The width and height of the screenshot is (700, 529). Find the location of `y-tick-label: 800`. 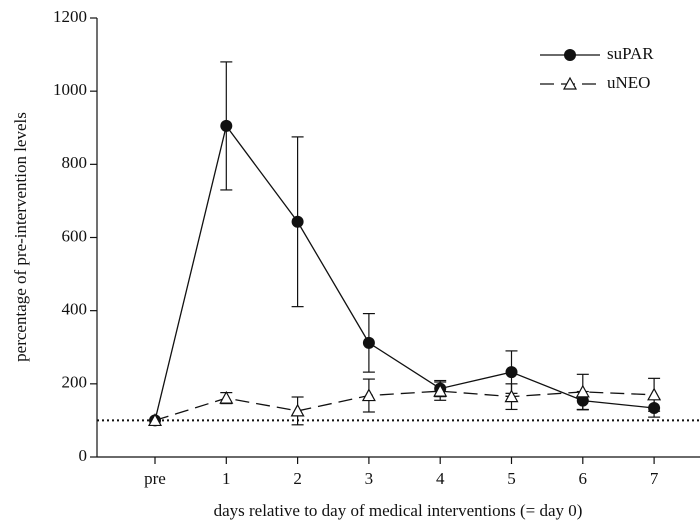

y-tick-label: 800 is located at coordinates (75, 162).